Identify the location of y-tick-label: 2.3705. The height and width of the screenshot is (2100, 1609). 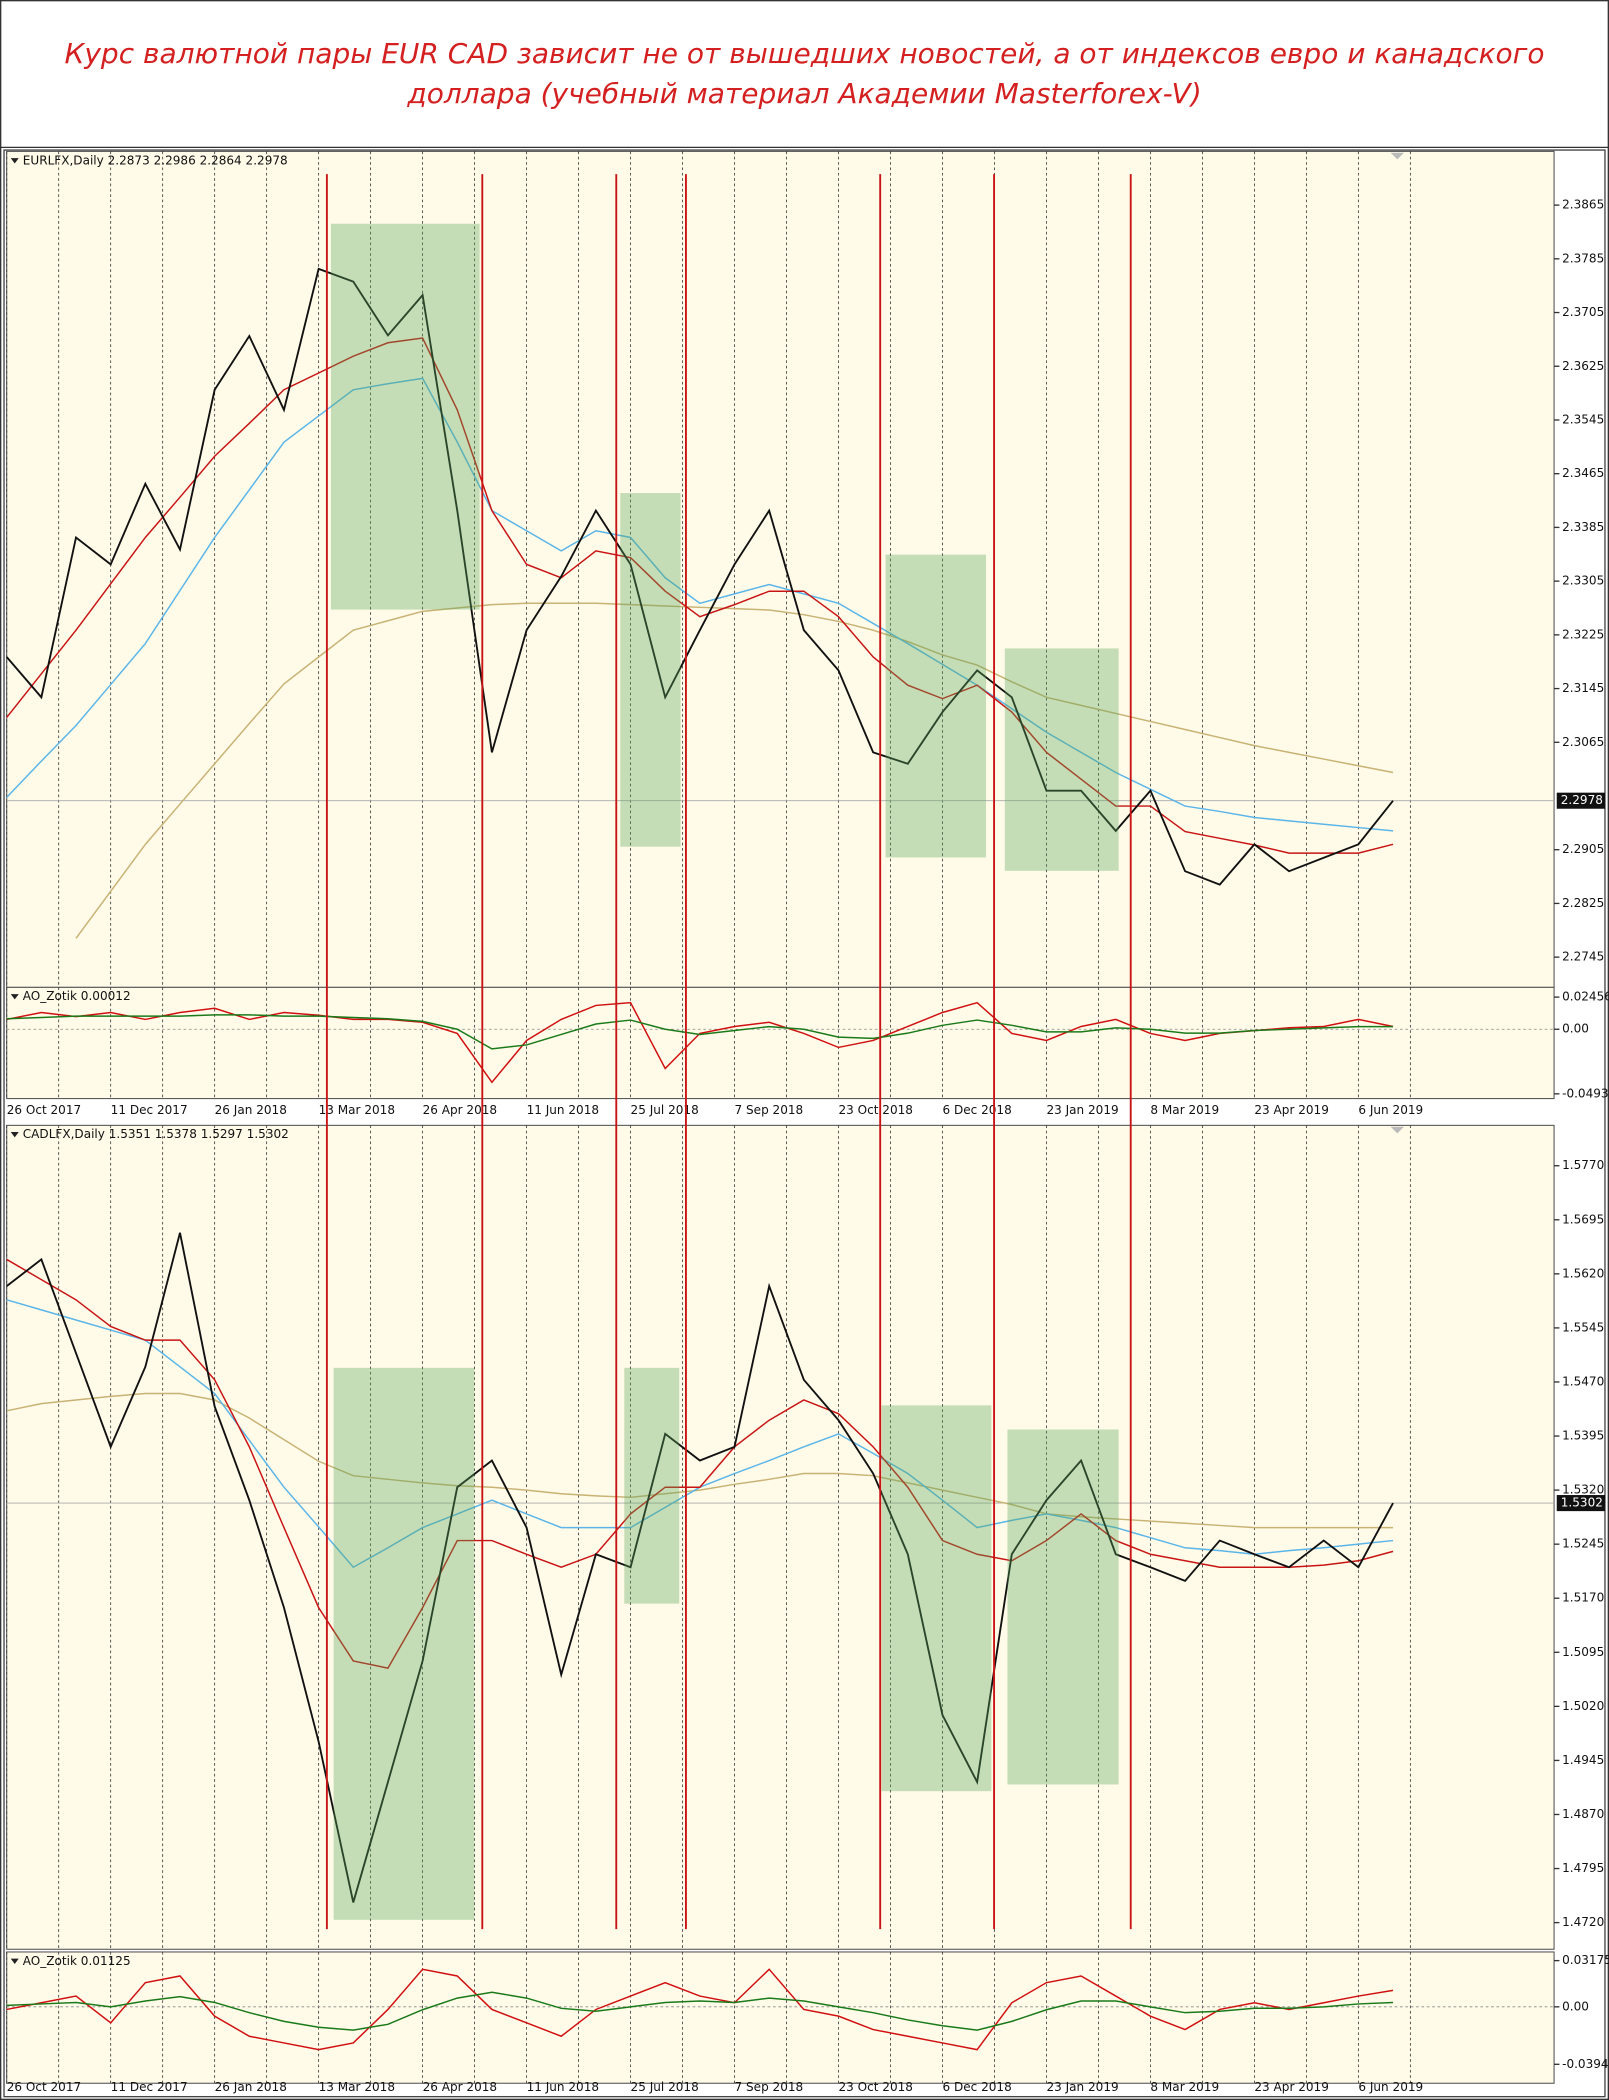
(1583, 312).